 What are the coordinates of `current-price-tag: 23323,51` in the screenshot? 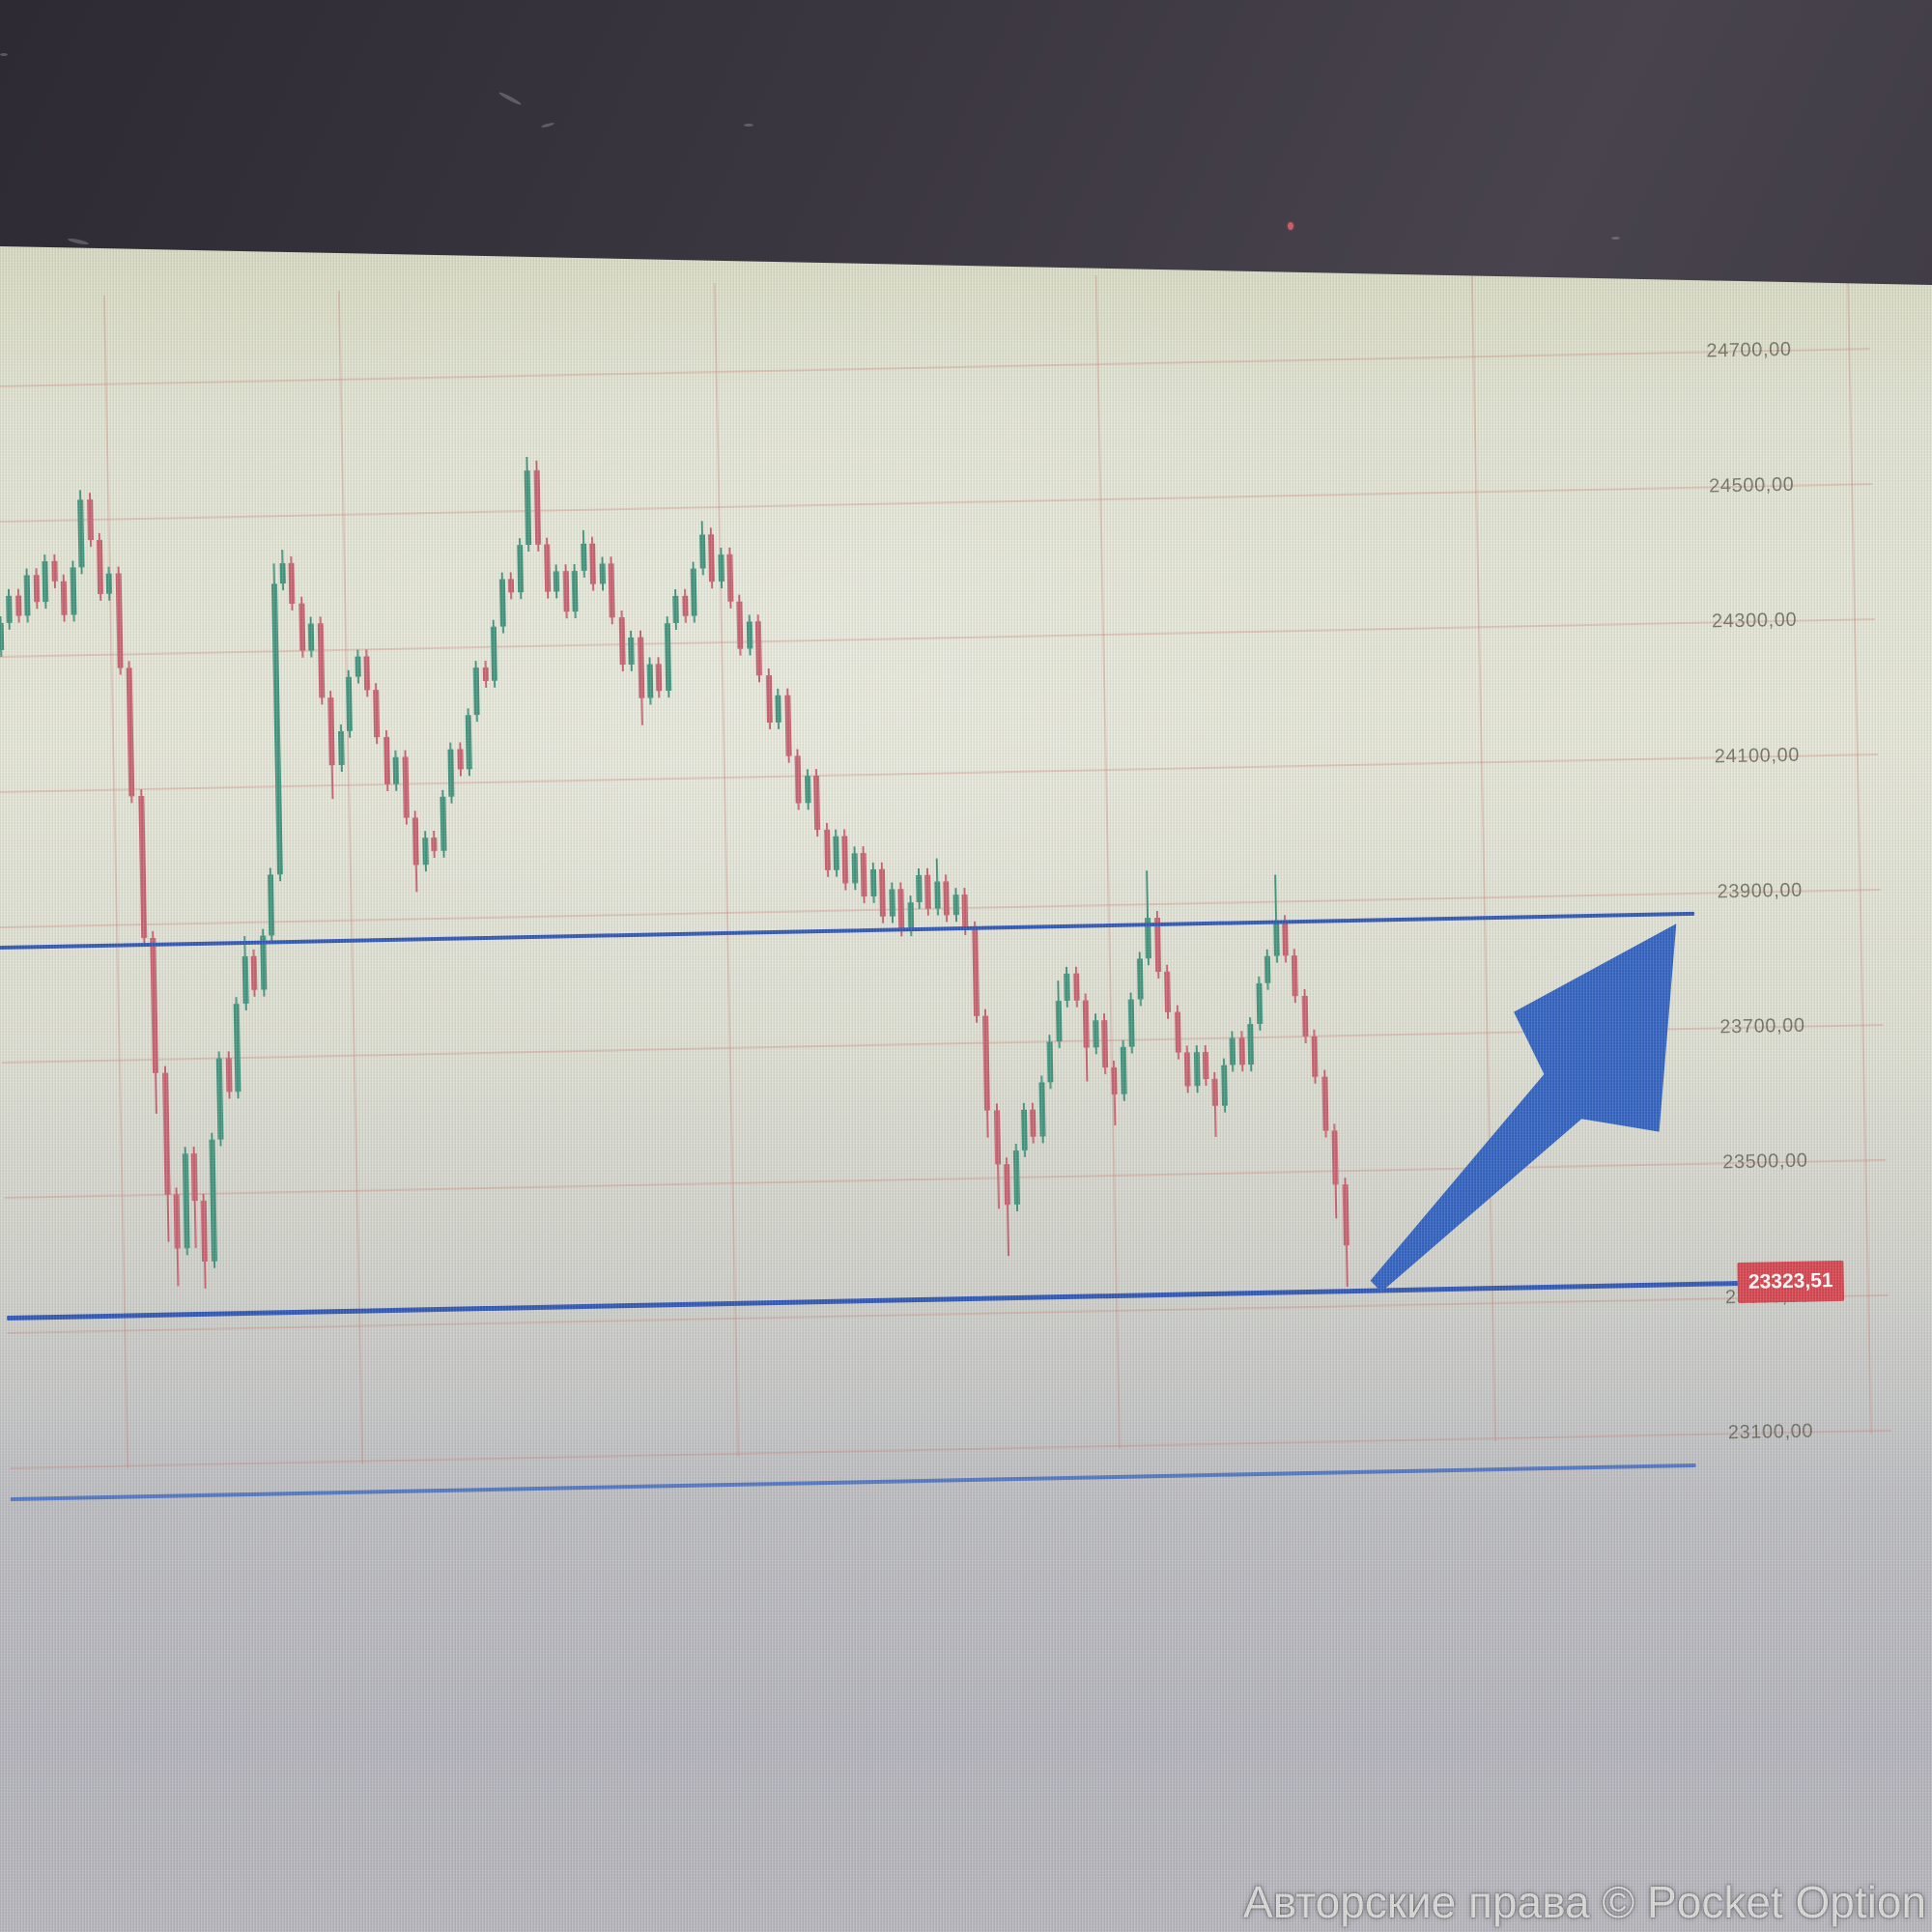 It's located at (1791, 1281).